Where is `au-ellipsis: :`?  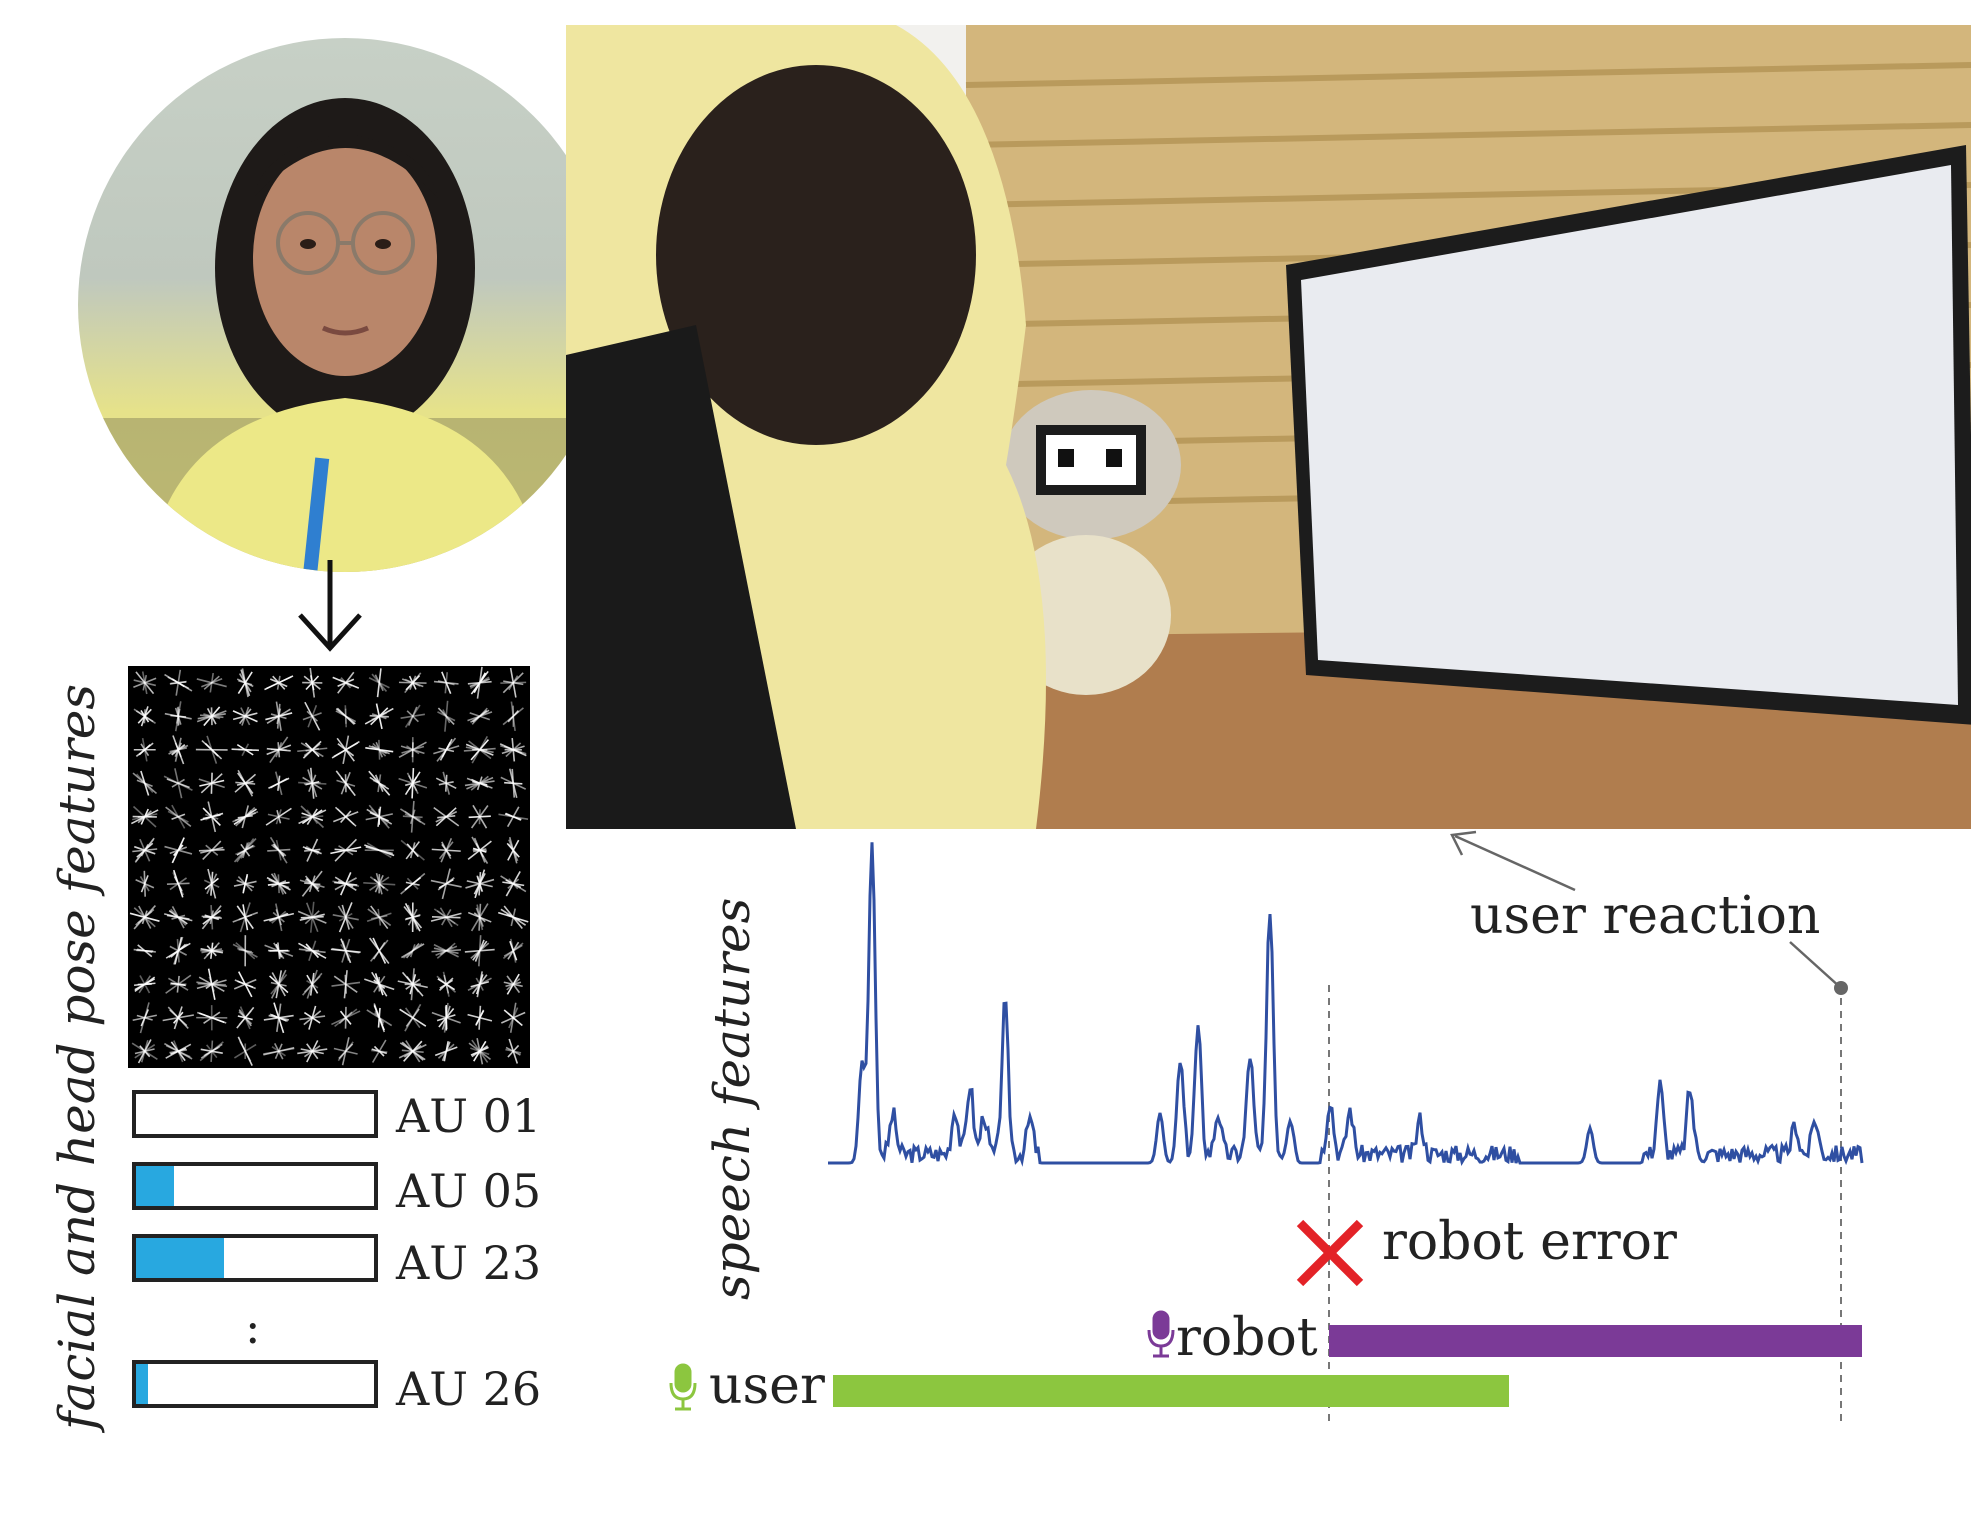
au-ellipsis: : is located at coordinates (253, 1327).